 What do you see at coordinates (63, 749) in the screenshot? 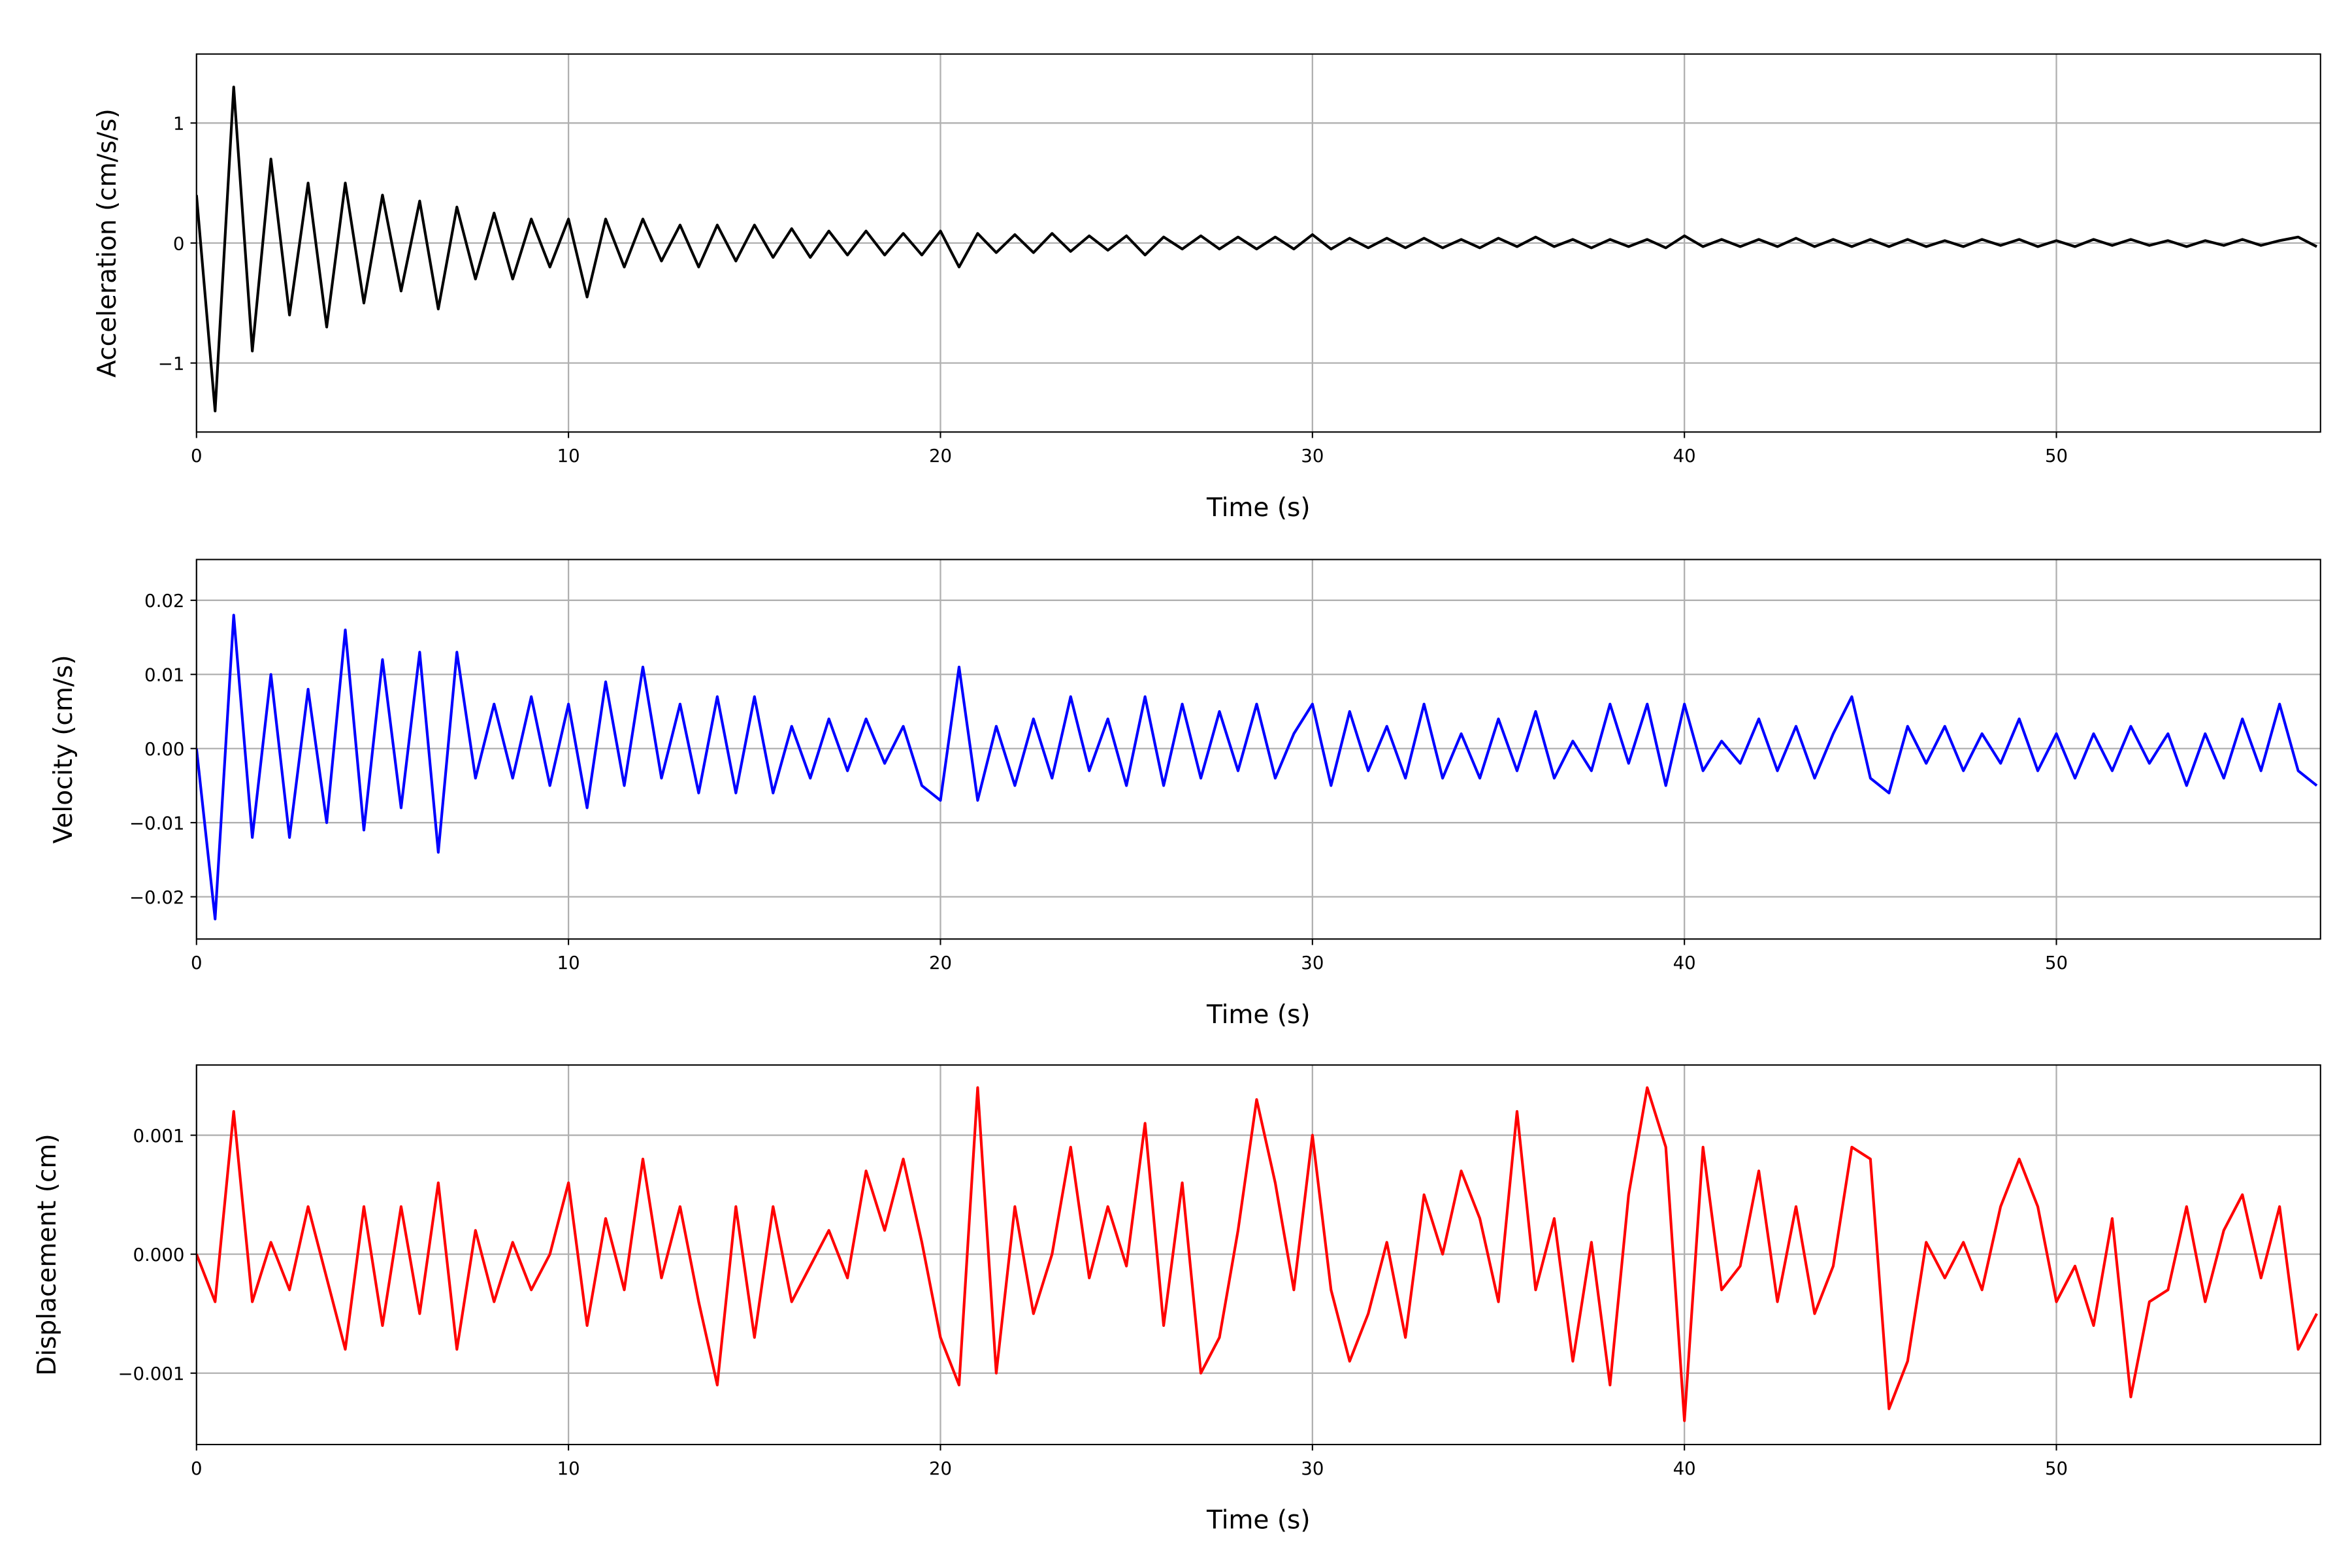
I see `y-axis-label: Velocity (cm/s)` at bounding box center [63, 749].